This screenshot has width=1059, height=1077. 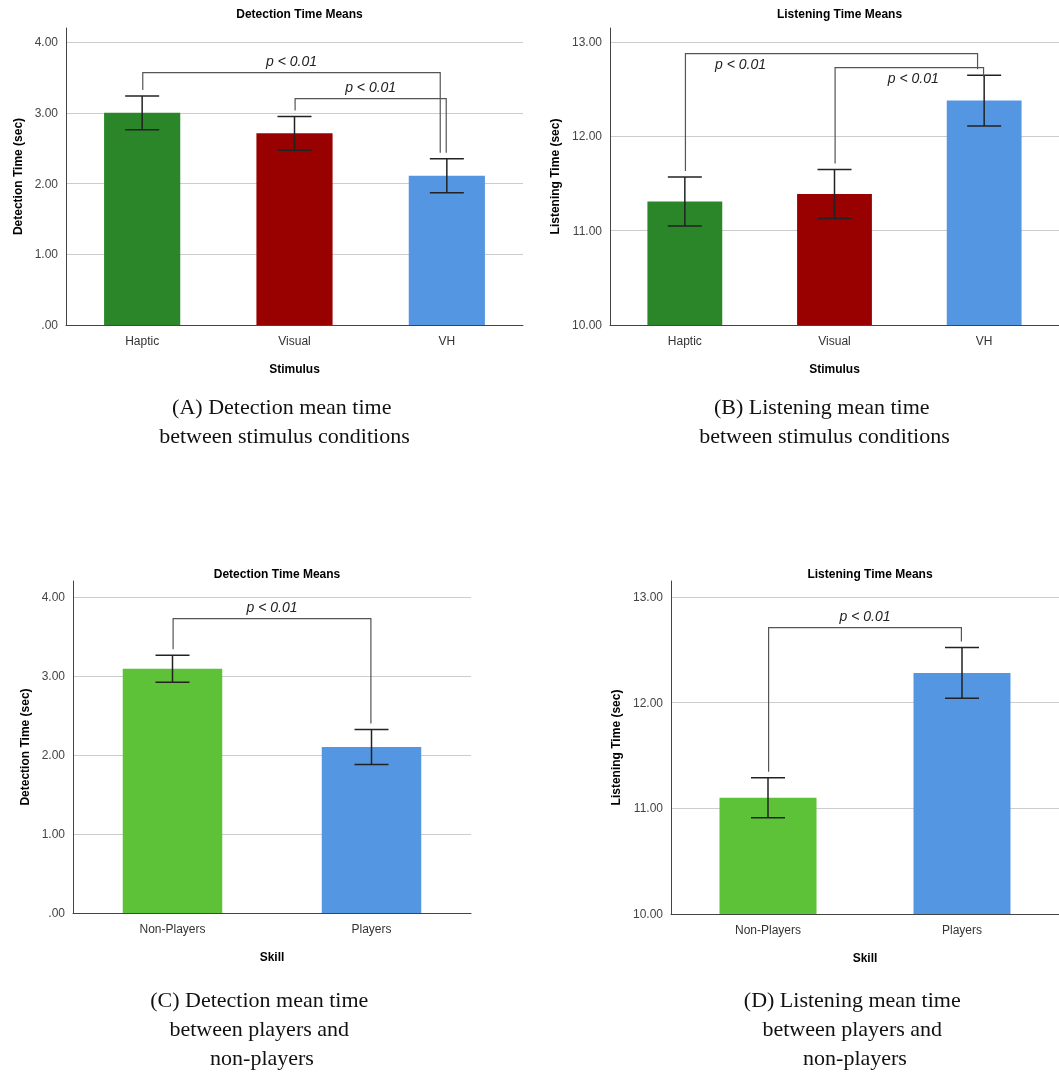 What do you see at coordinates (284, 421) in the screenshot?
I see `text: (A) Detection mean time between stimulus conditions` at bounding box center [284, 421].